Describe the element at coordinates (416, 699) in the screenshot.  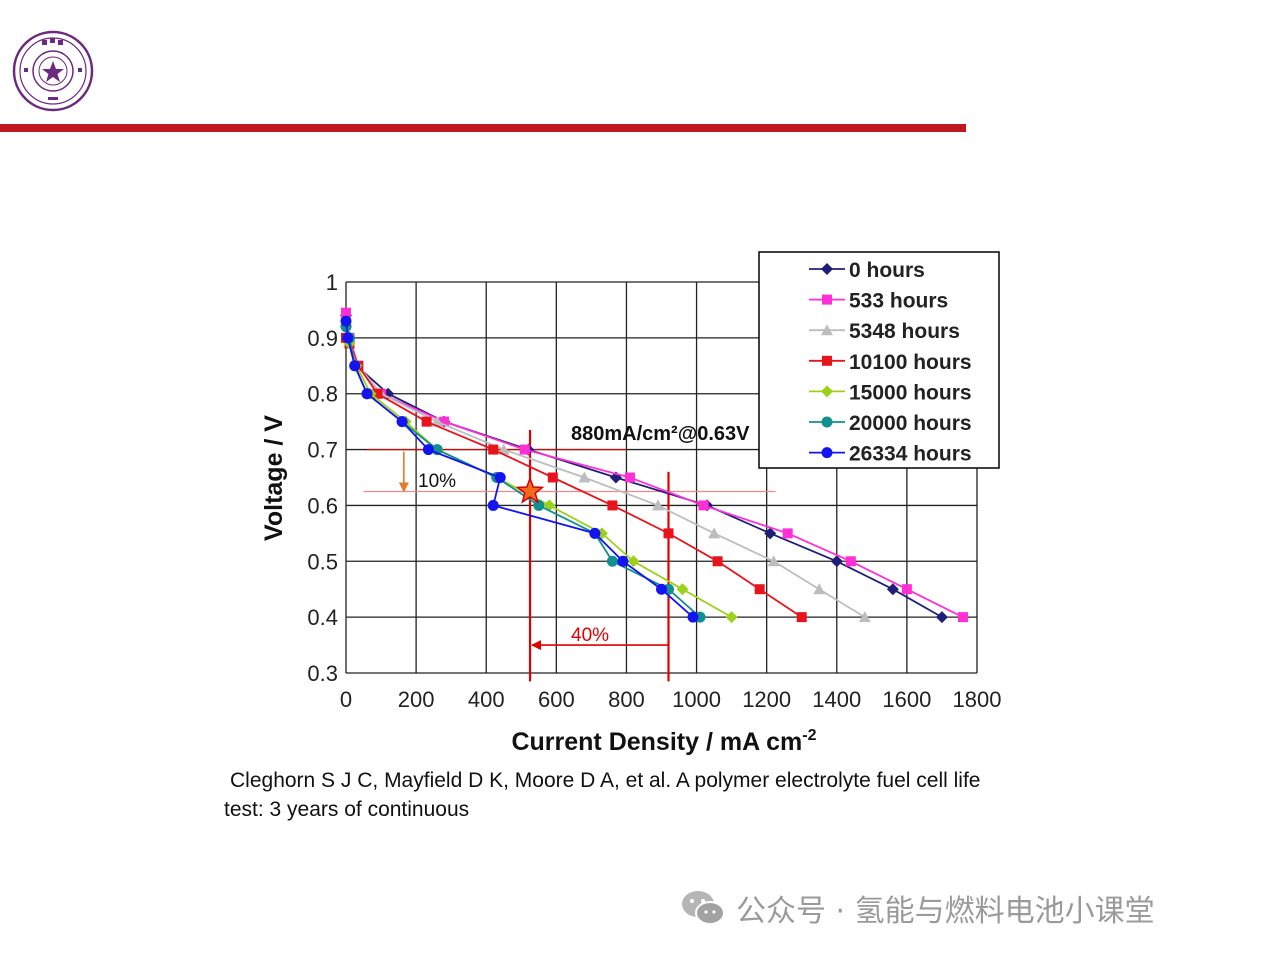
I see `x-tick-label: 200` at that location.